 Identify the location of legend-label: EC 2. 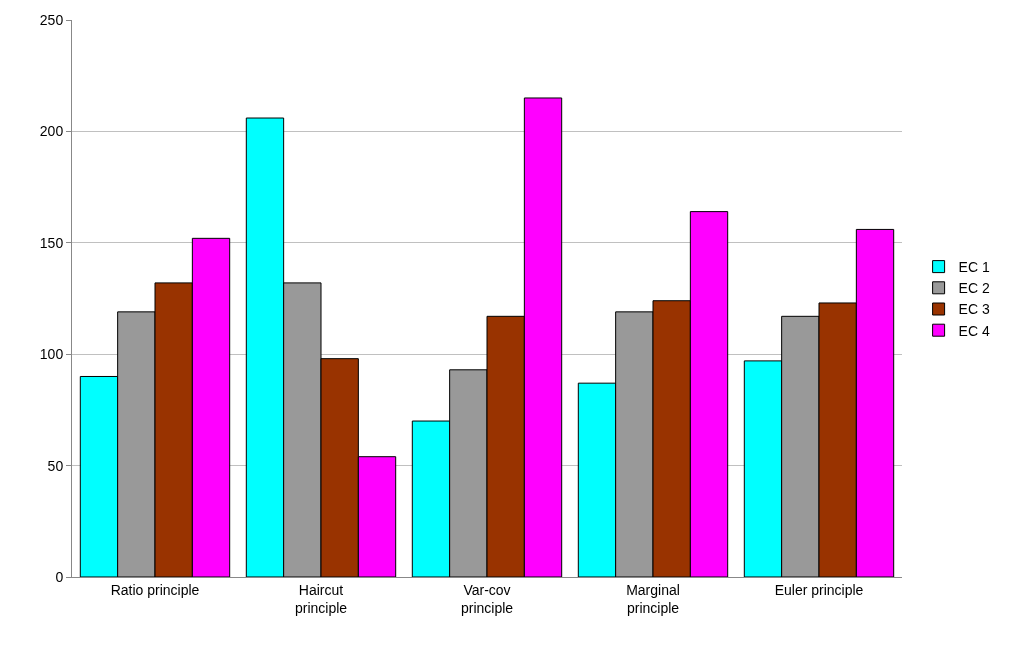
(974, 288).